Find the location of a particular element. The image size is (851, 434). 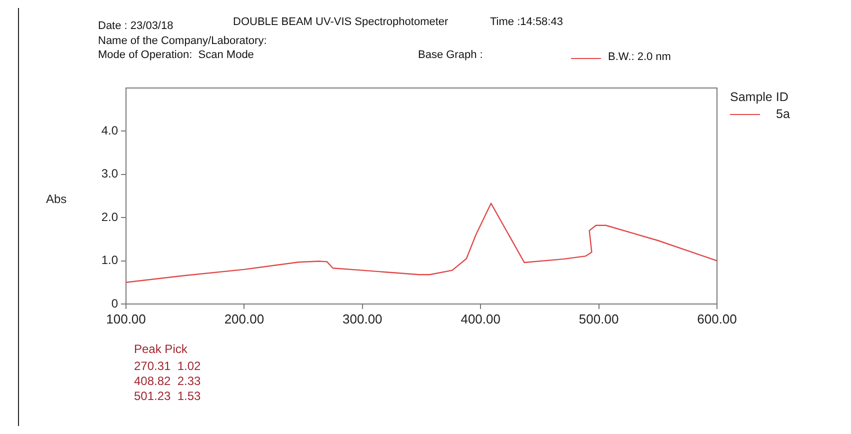

text: 270.31 1.02 is located at coordinates (167, 366).